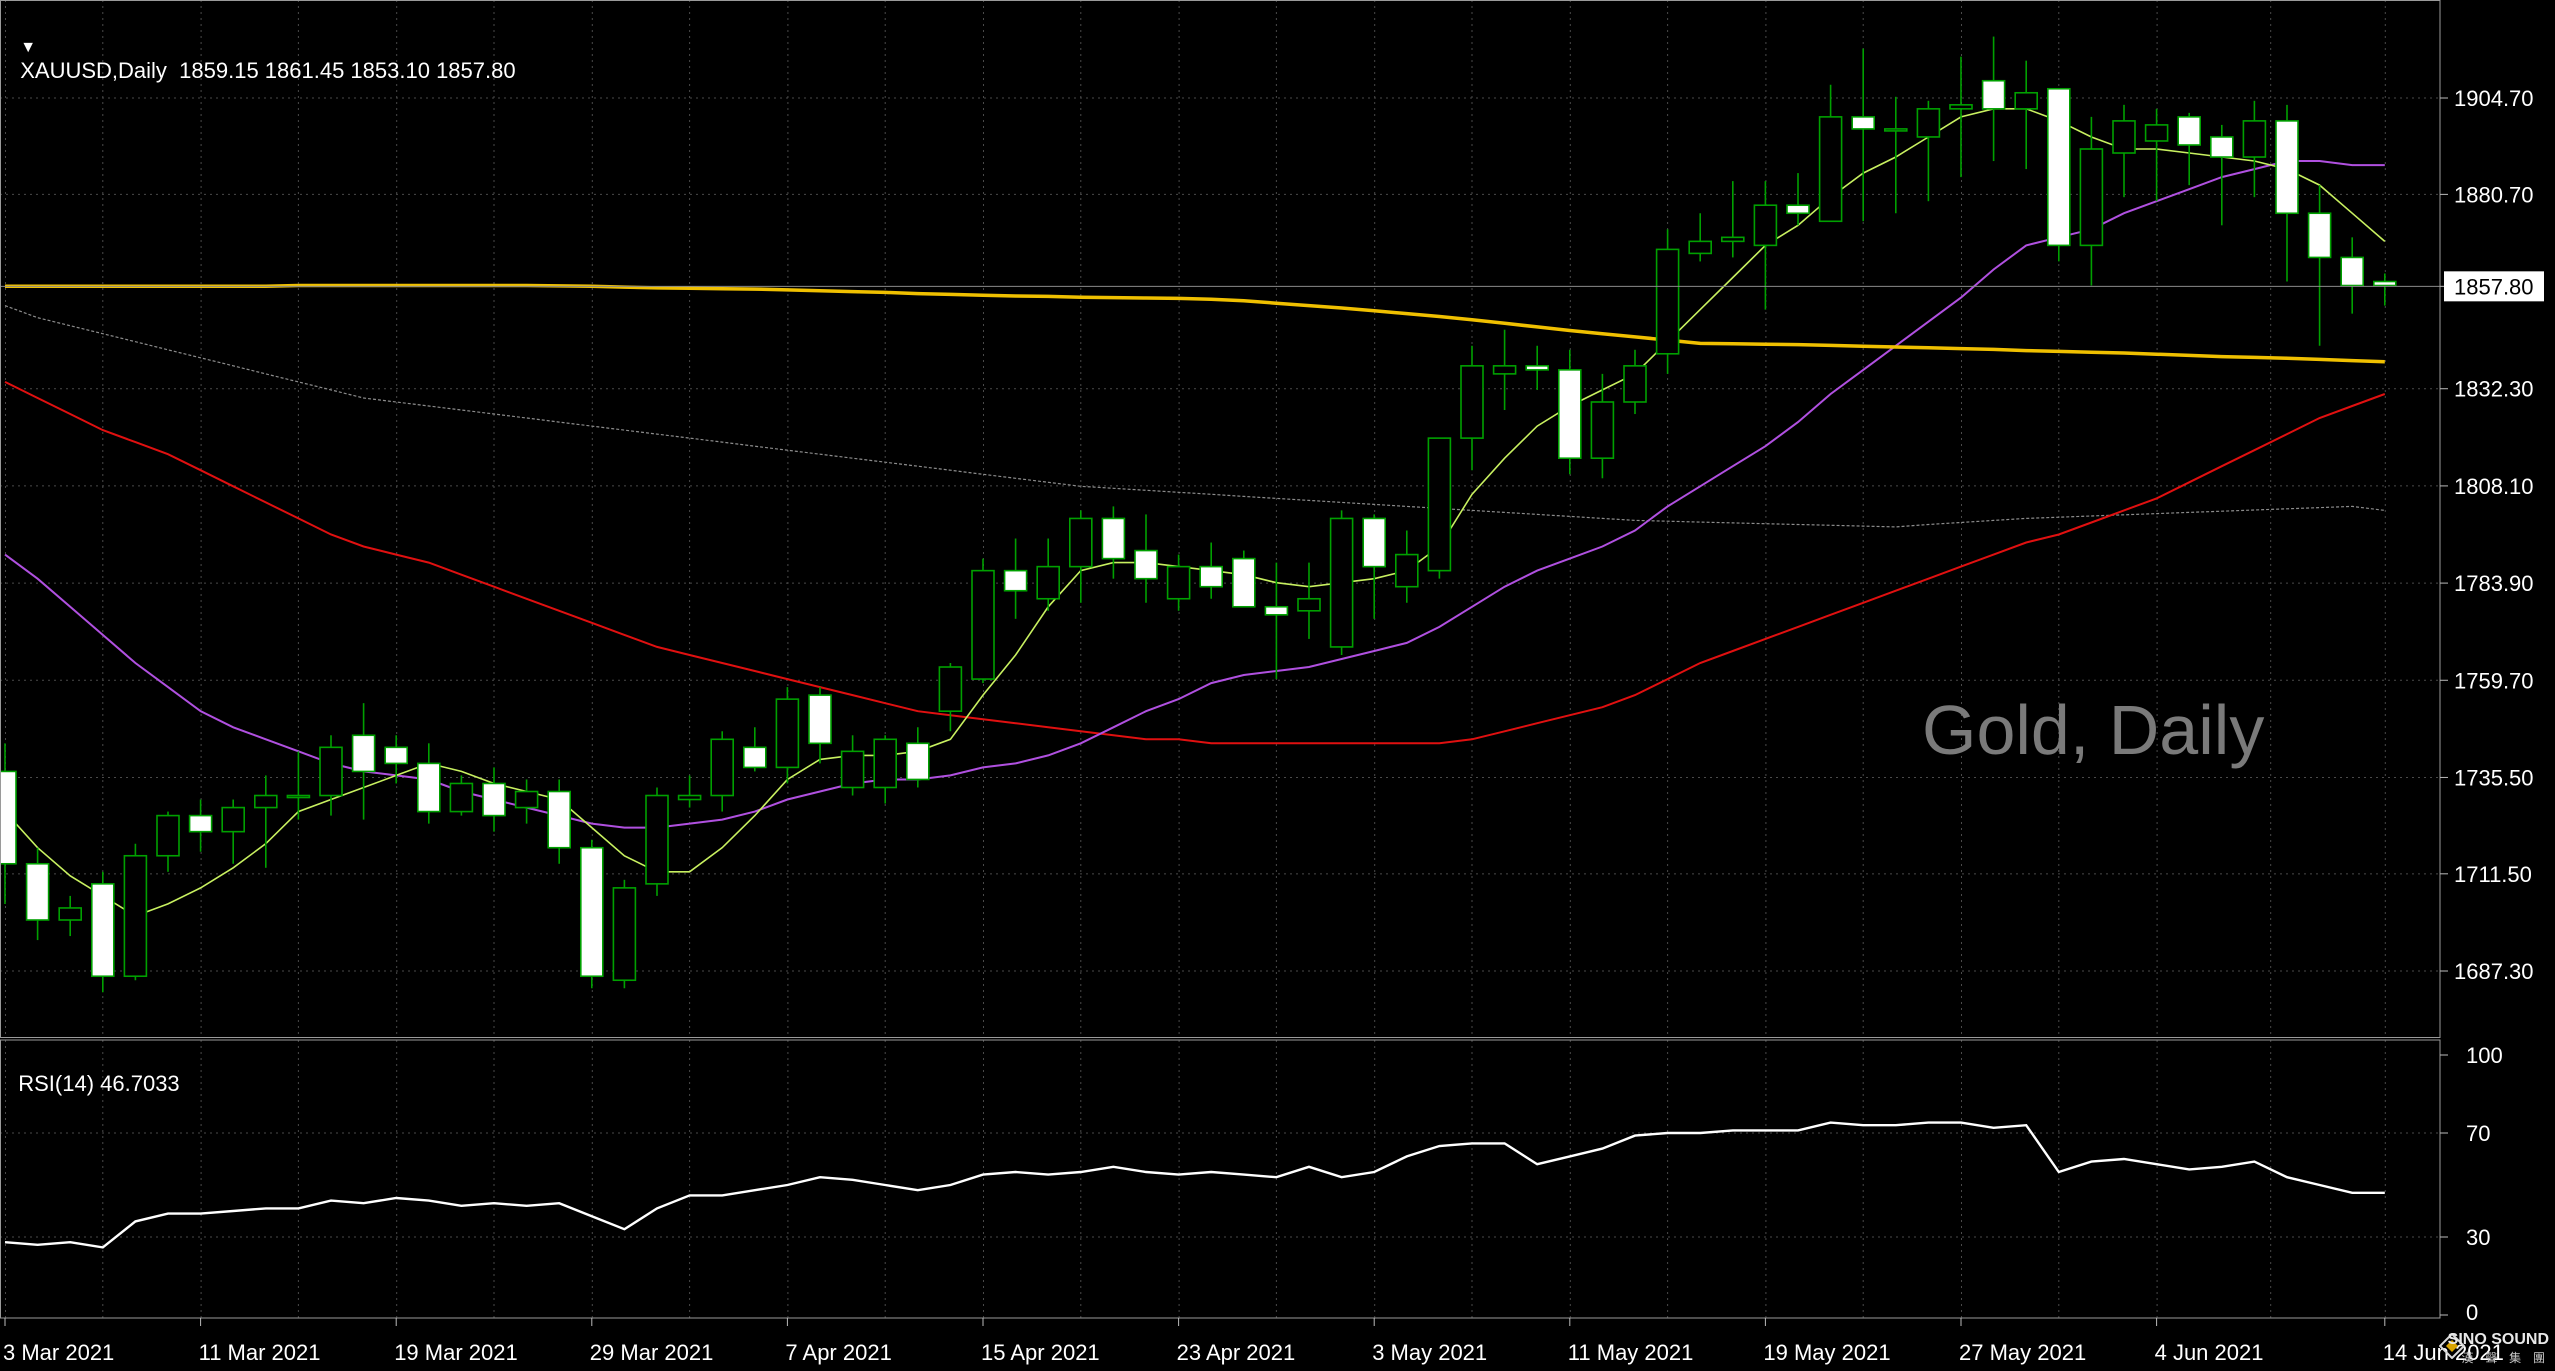  Describe the element at coordinates (2494, 1348) in the screenshot. I see `sino-sound-logo: SINO SOUND 漢 聲 集 團` at that location.